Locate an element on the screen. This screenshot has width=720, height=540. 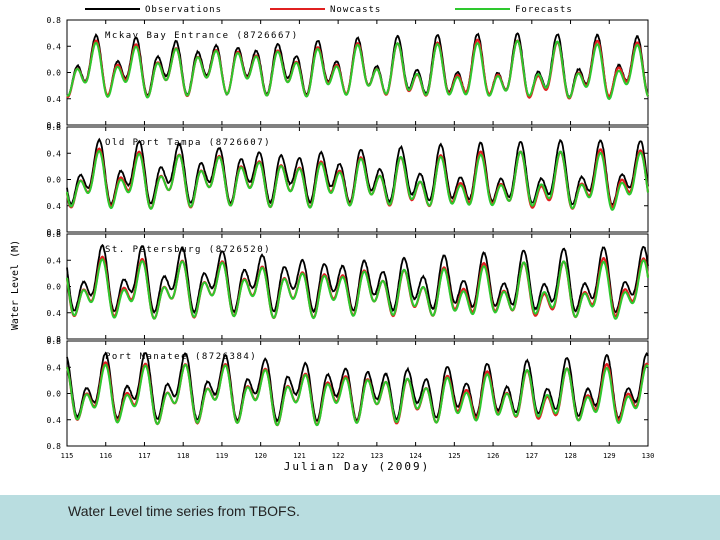
x-tick-label-9: 124 is located at coordinates (415, 456).